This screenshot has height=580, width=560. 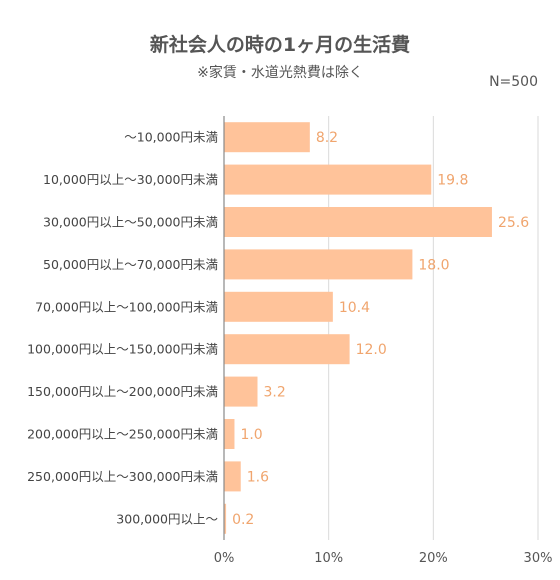 What do you see at coordinates (130, 222) in the screenshot?
I see `category-label: 30,000円以上～50,000円未満` at bounding box center [130, 222].